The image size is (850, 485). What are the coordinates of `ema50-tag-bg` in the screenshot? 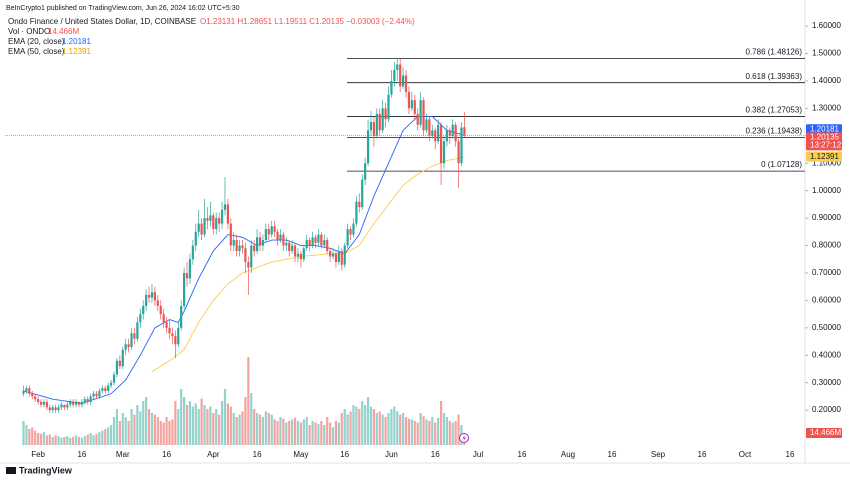 It's located at (824, 156).